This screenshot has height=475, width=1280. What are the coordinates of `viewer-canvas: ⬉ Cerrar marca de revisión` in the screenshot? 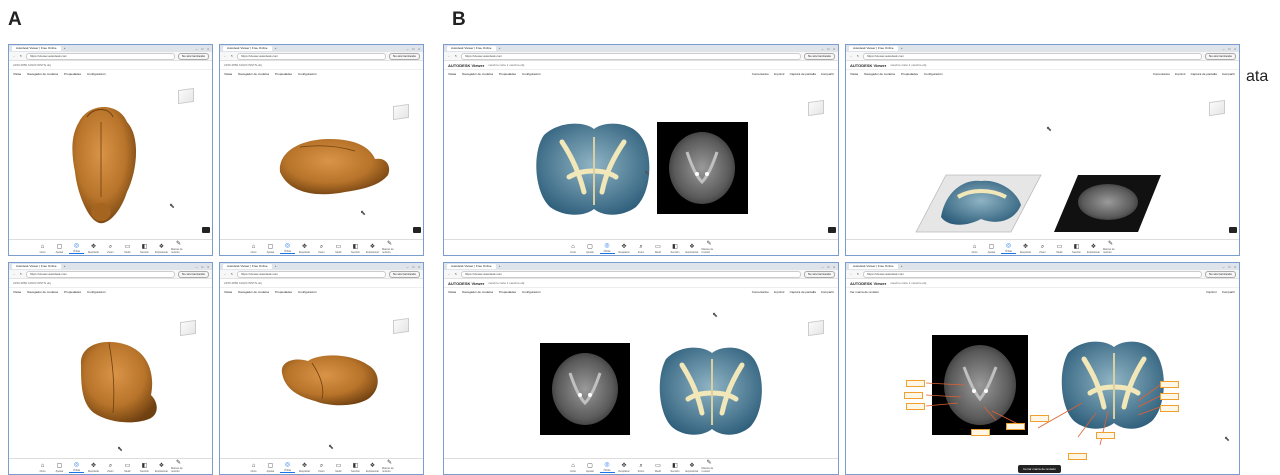 It's located at (1042, 384).